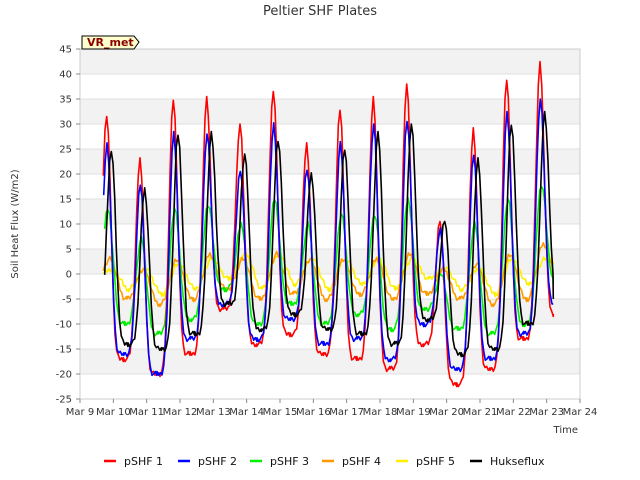 Image resolution: width=640 pixels, height=480 pixels. I want to click on x-tick-label: Mar 15, so click(280, 412).